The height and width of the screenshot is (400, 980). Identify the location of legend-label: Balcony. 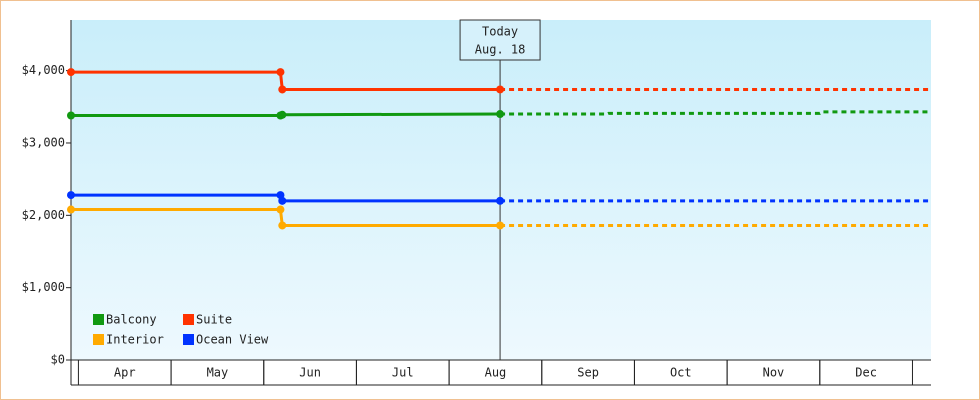
(131, 320).